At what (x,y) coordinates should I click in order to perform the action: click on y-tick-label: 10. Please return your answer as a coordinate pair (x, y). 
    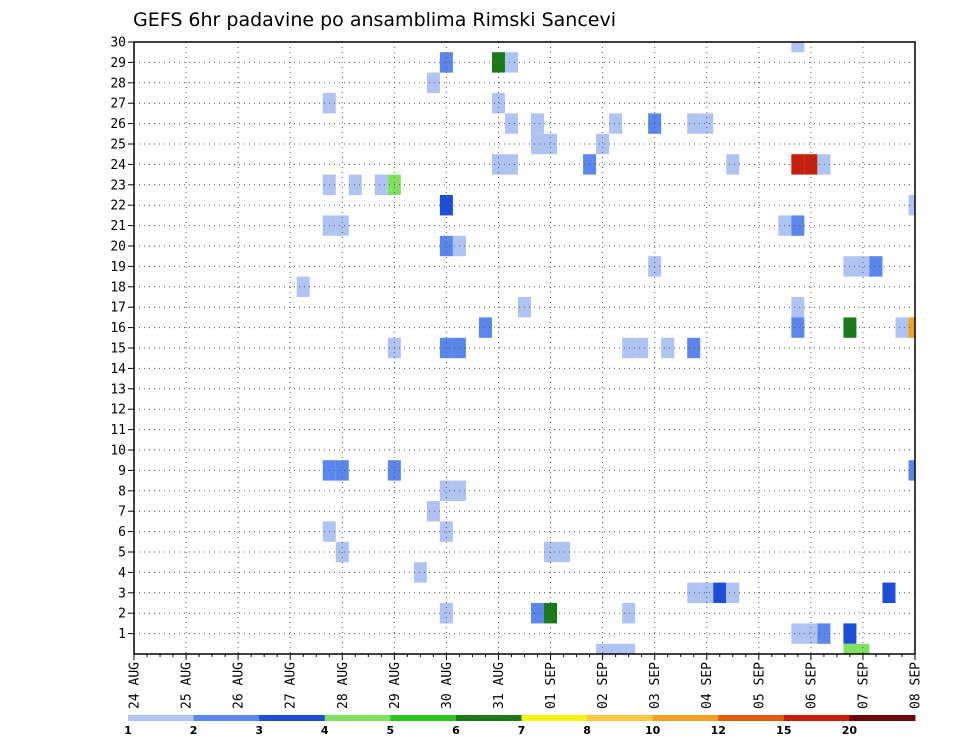
    Looking at the image, I should click on (118, 451).